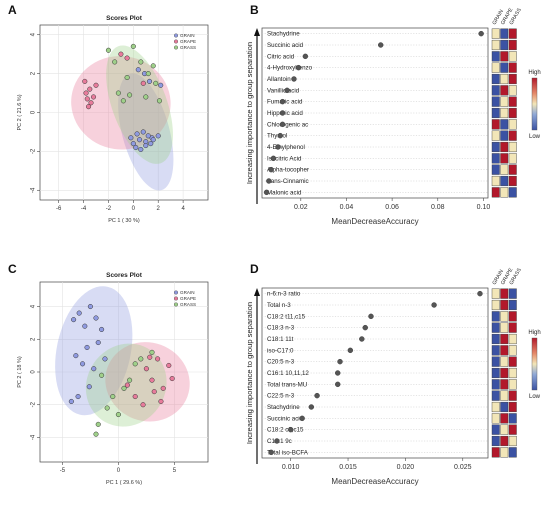 This screenshot has width=550, height=506. I want to click on category-label: Stachydrine, so click(283, 407).